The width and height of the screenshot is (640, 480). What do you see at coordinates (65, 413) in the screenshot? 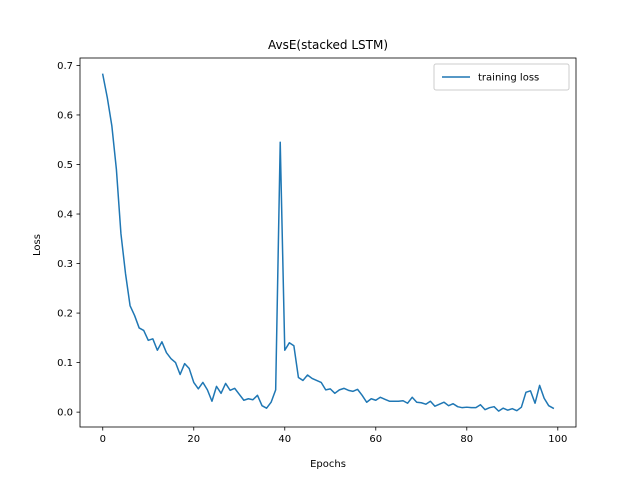
I see `y-tick-label: 0.0` at bounding box center [65, 413].